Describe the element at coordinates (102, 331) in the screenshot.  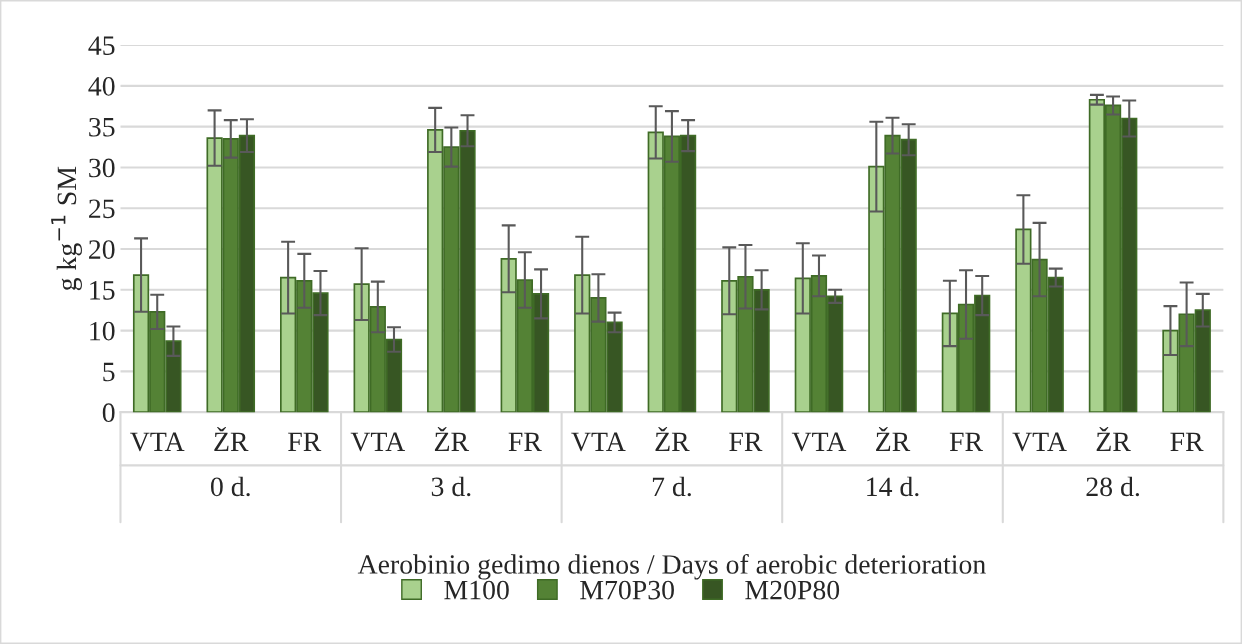
I see `y-tick-label: 10` at that location.